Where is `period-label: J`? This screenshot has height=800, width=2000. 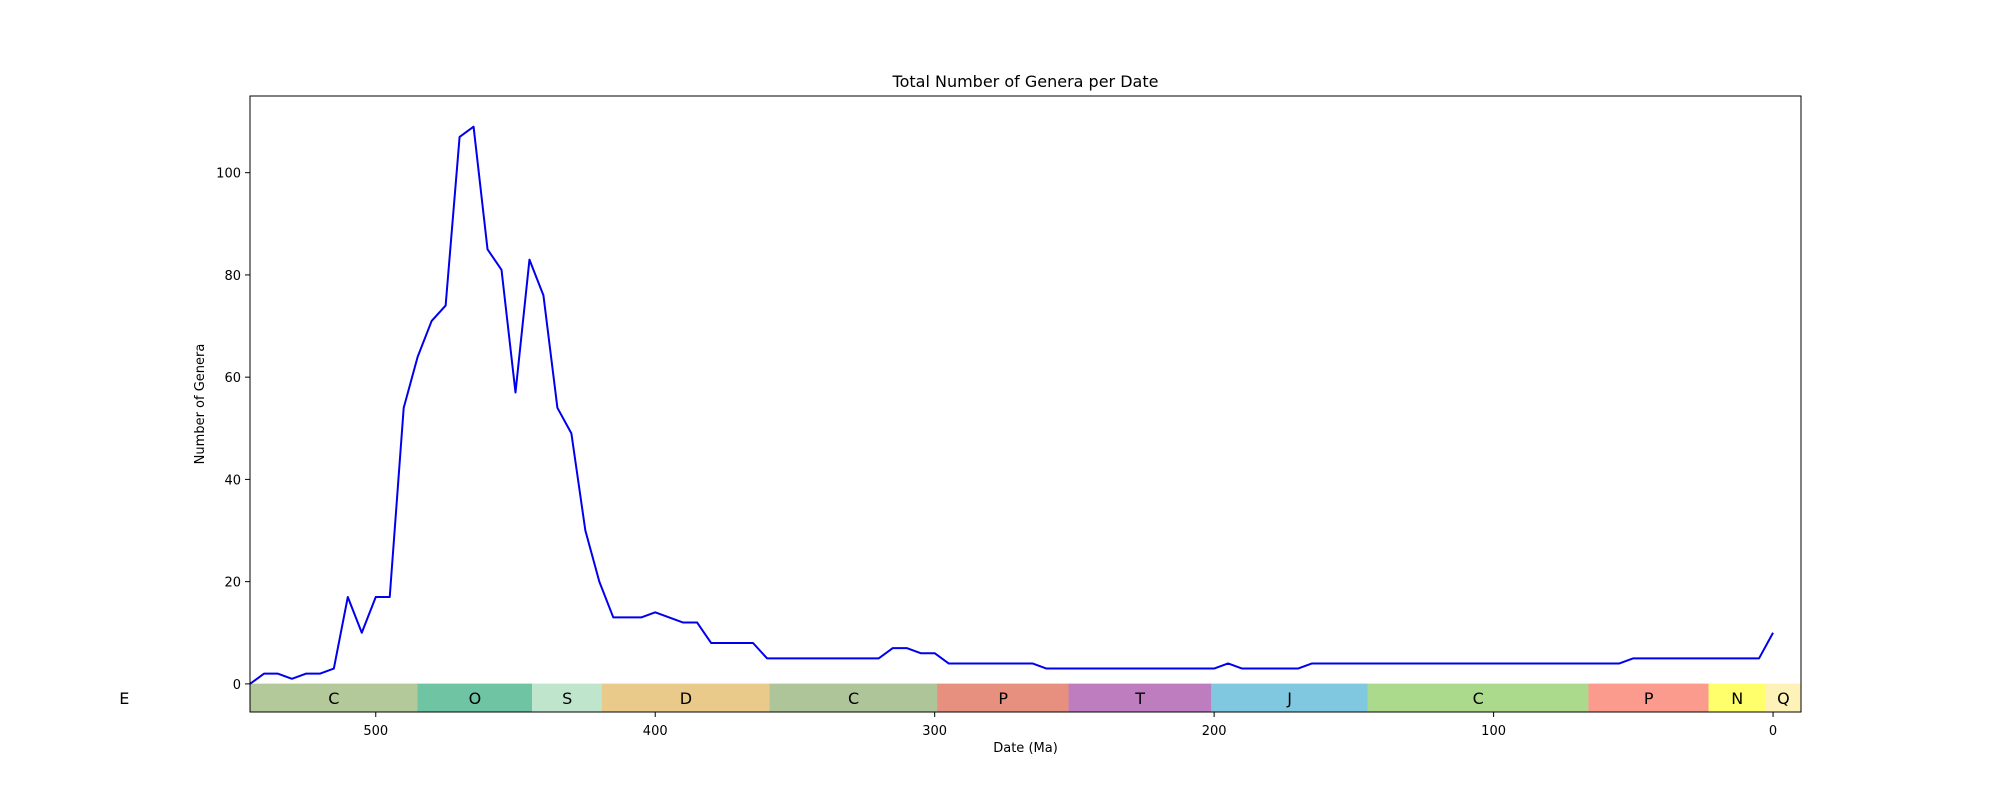
period-label: J is located at coordinates (1289, 698).